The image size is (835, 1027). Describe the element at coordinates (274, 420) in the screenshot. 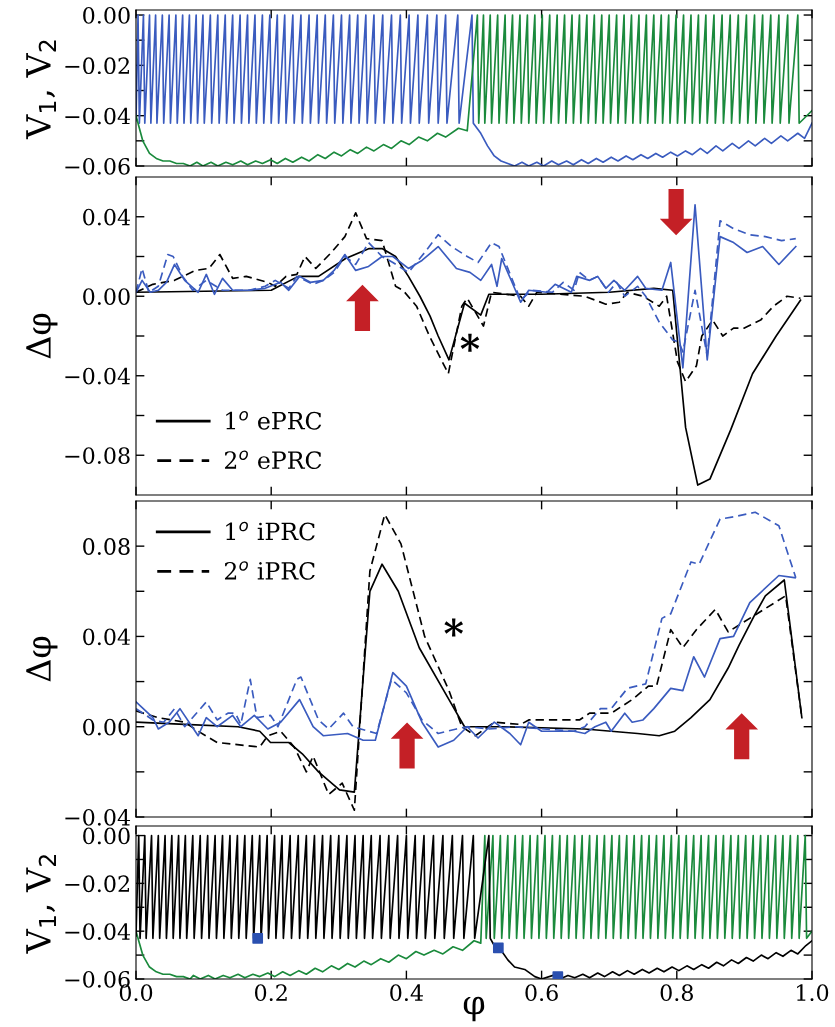

I see `legend-label: 1$^{o}$ ePRC` at that location.